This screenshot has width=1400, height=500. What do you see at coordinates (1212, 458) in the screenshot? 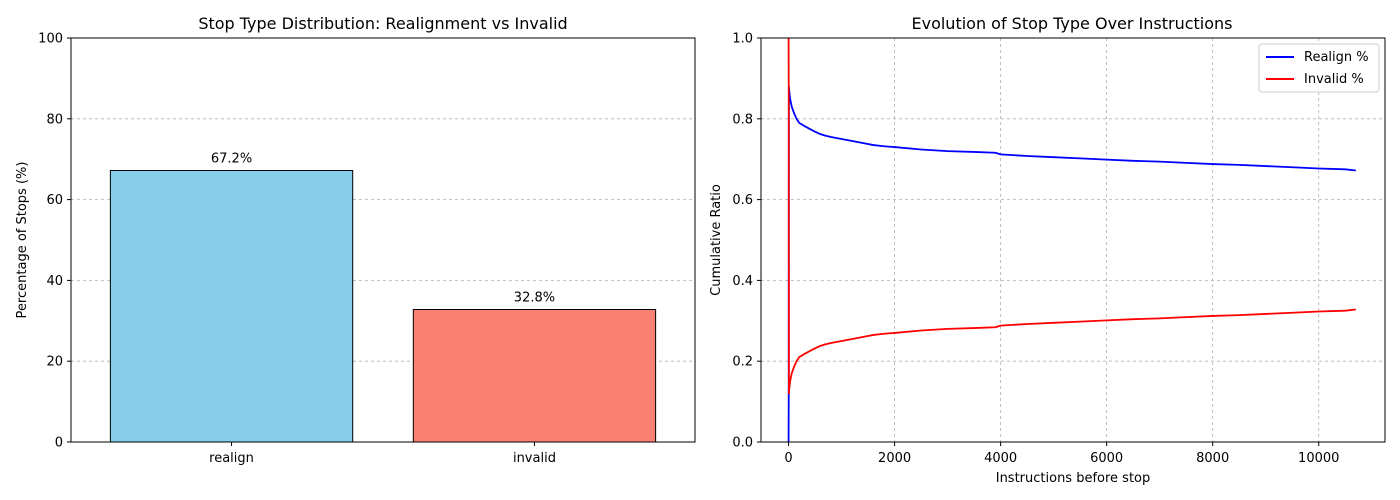
I see `line-x-tick-label: 8000` at bounding box center [1212, 458].